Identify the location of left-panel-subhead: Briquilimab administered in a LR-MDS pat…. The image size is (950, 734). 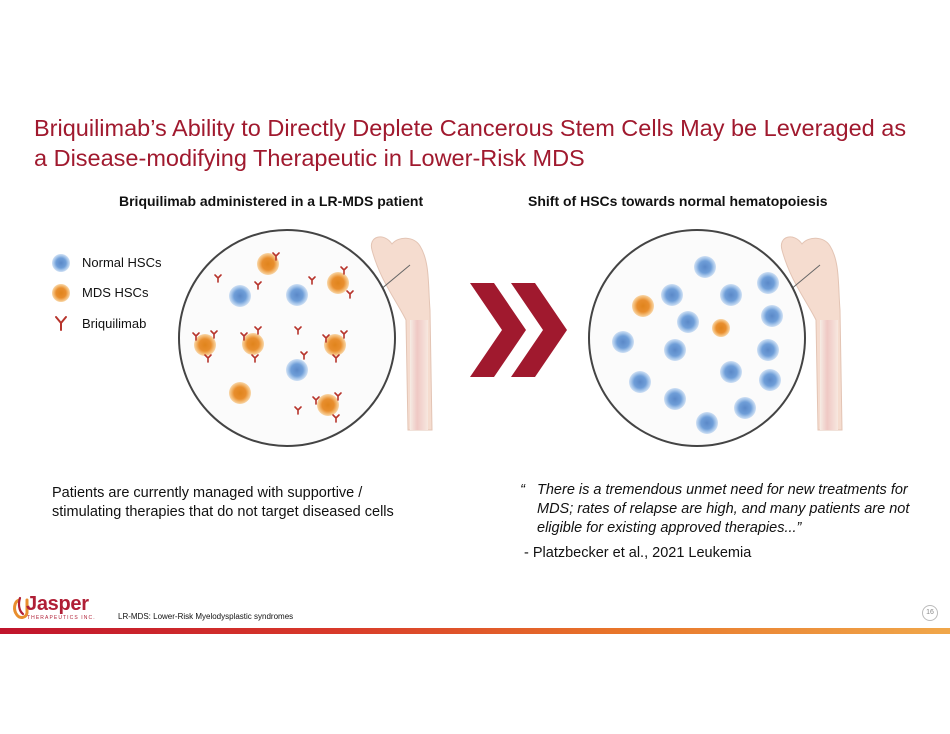
(271, 201).